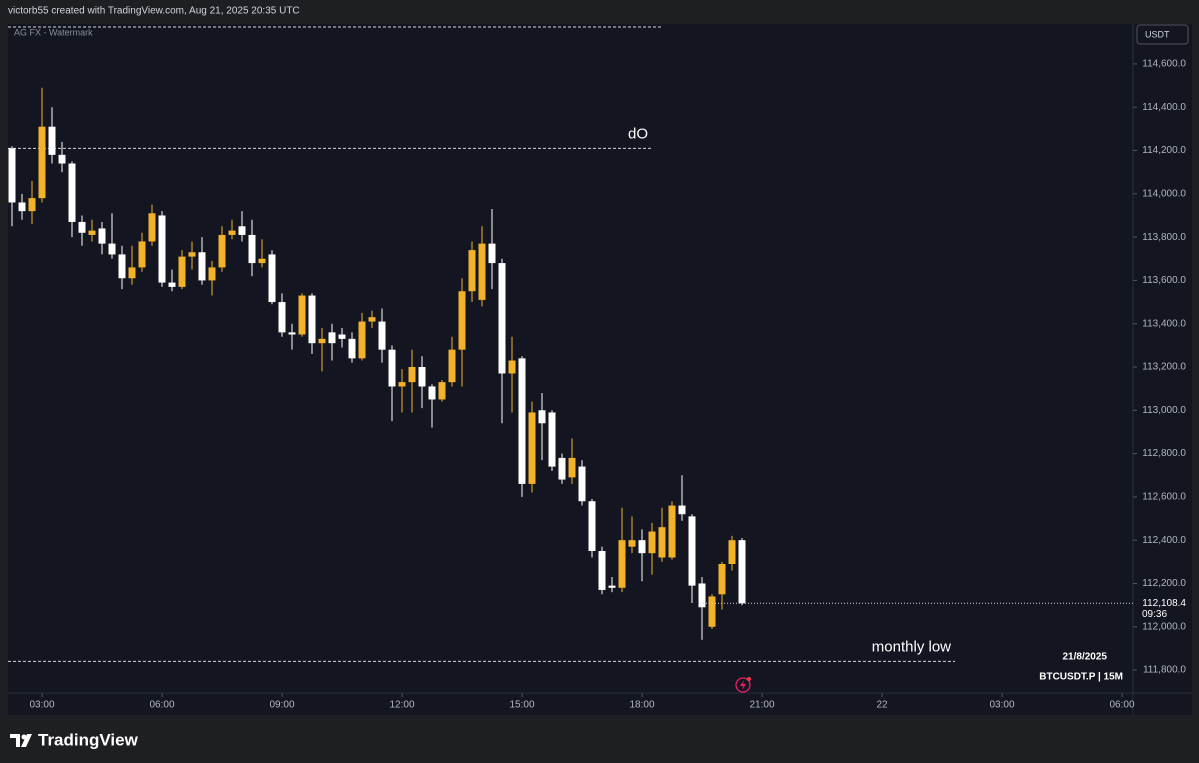 The width and height of the screenshot is (1199, 763). What do you see at coordinates (1154, 614) in the screenshot?
I see `countdown: 09:36` at bounding box center [1154, 614].